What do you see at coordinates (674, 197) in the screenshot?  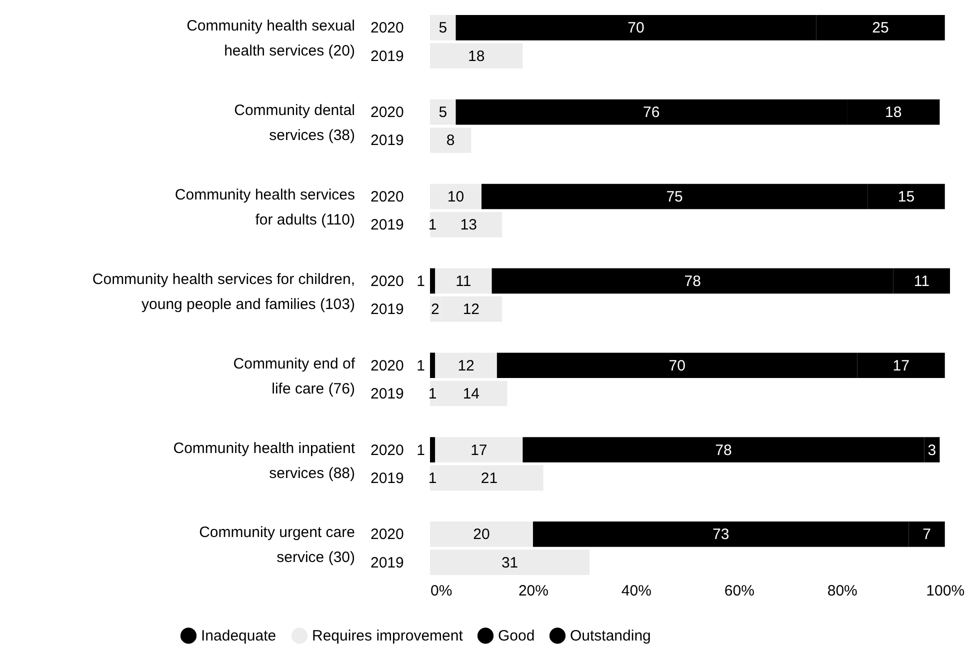 I see `data-label: 75` at bounding box center [674, 197].